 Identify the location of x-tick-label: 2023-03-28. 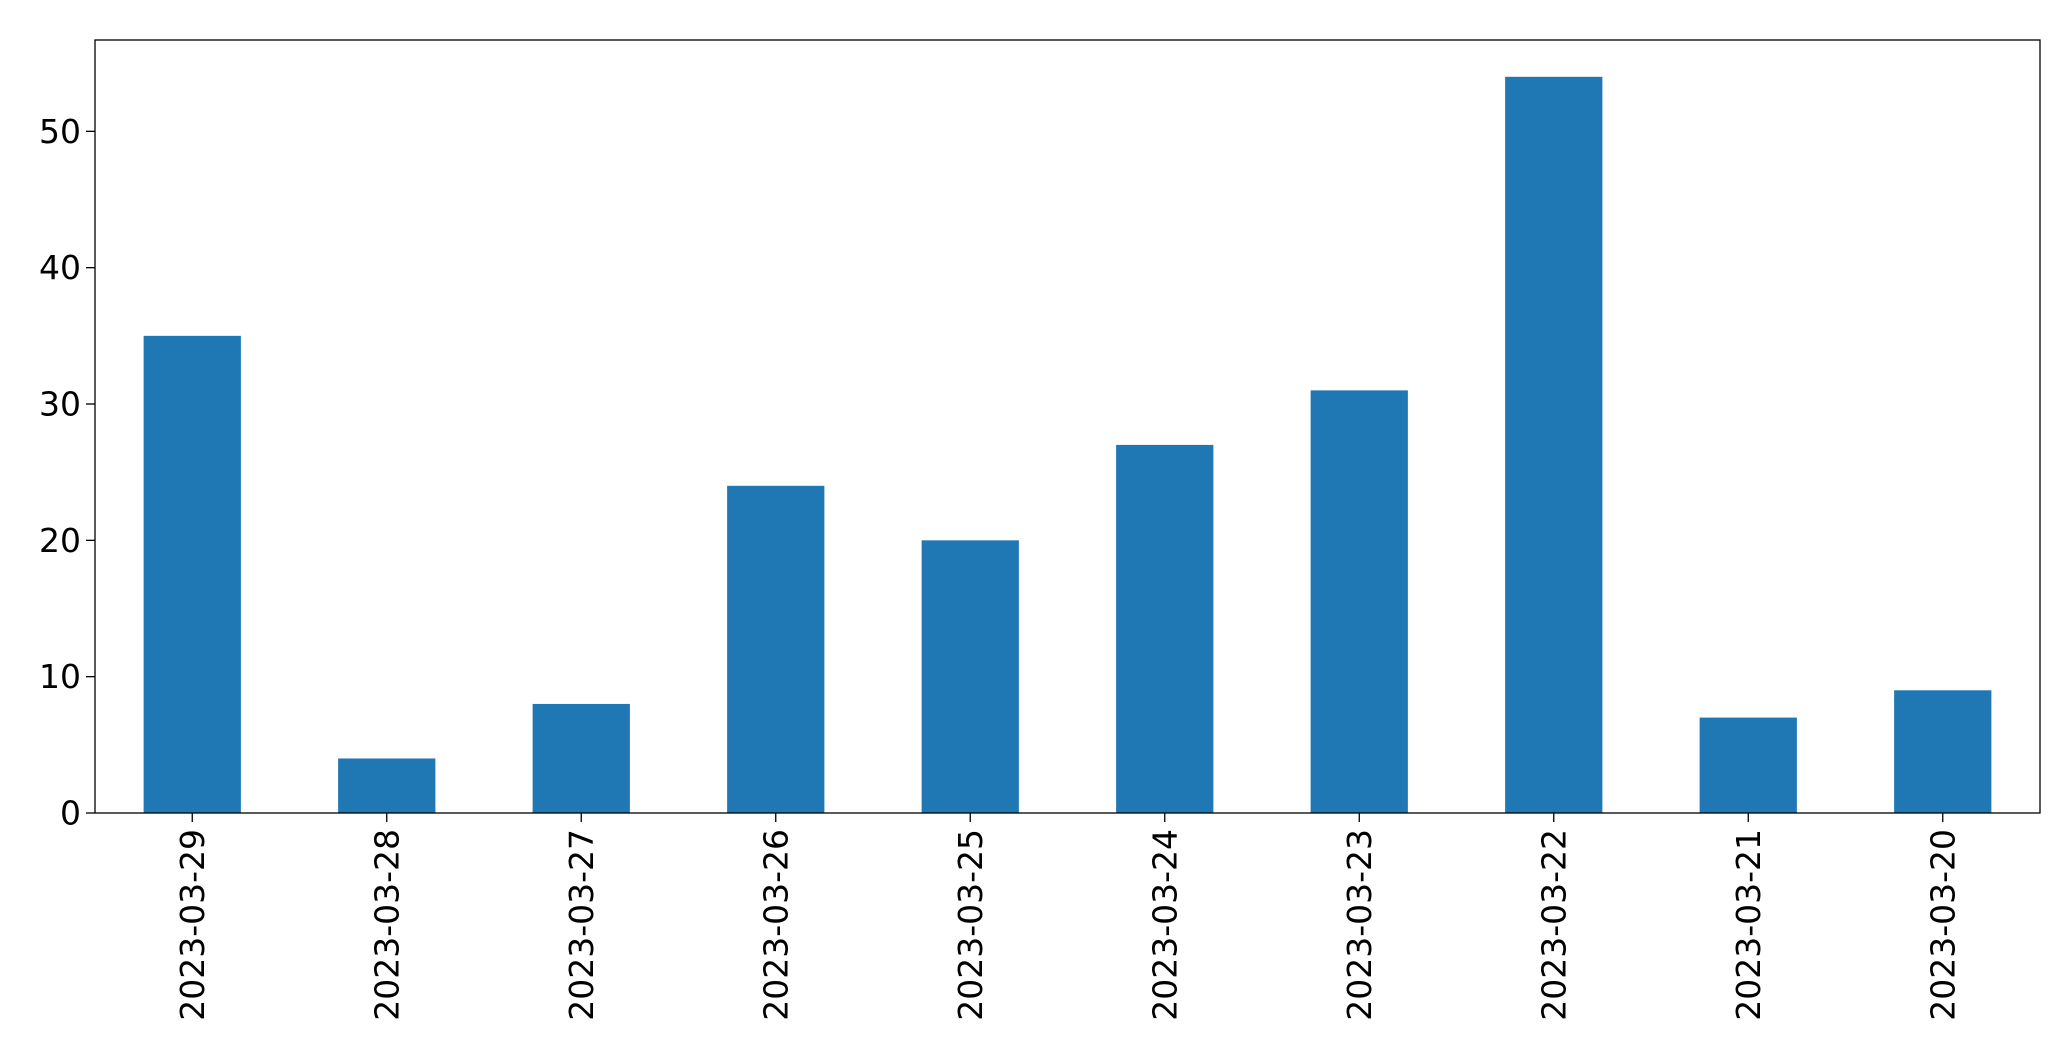
(386, 925).